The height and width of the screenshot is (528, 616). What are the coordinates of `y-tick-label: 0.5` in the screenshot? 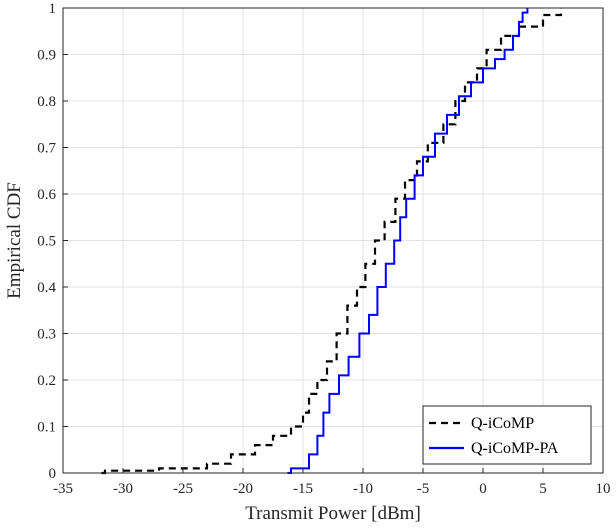 It's located at (46, 242).